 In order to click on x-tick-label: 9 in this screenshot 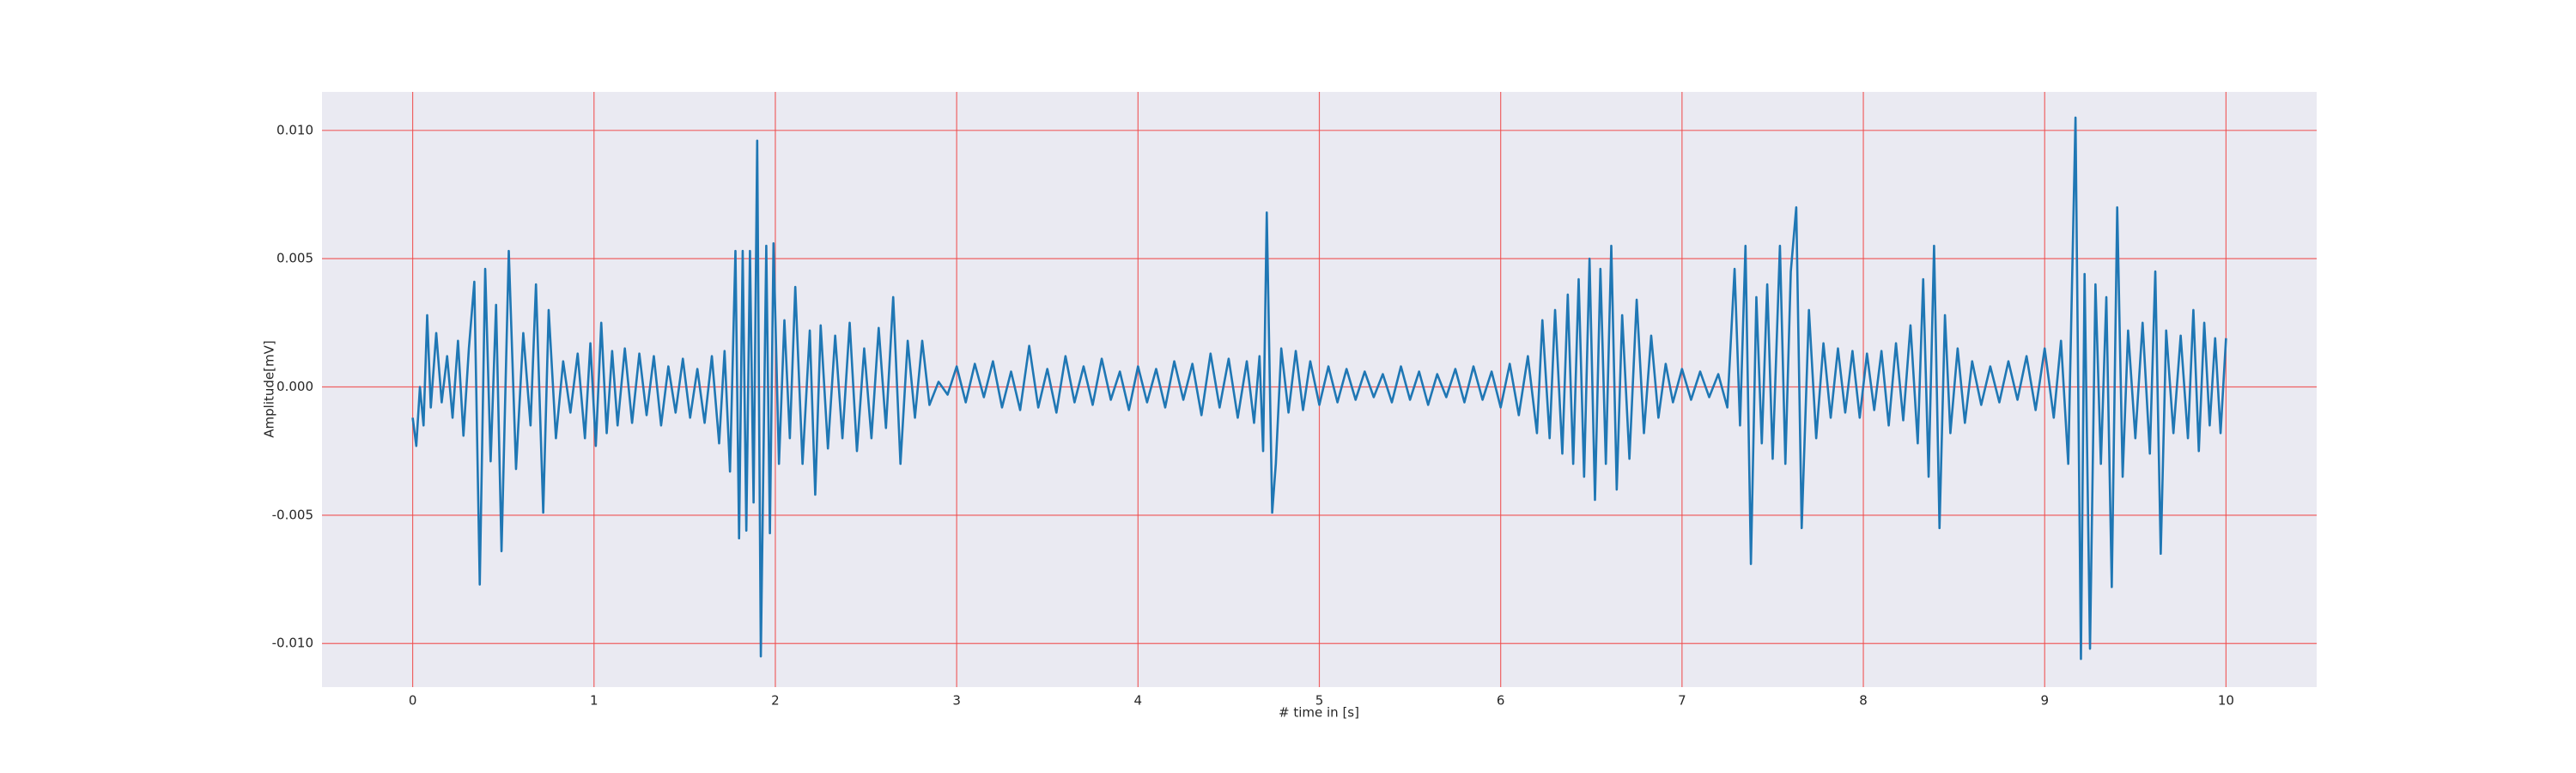, I will do `click(2045, 701)`.